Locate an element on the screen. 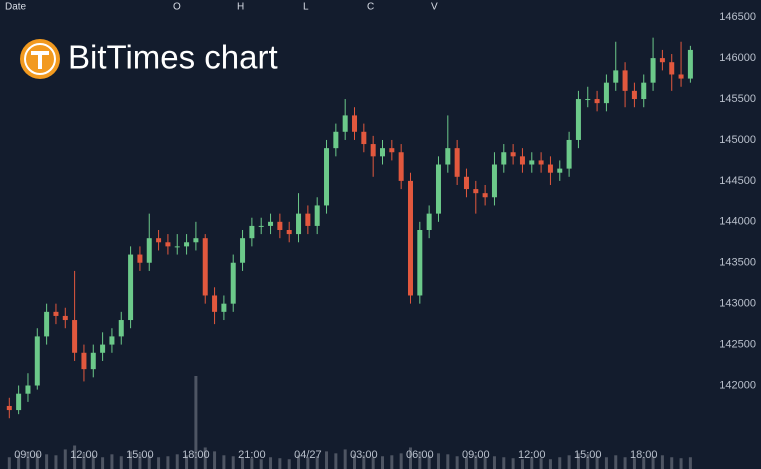  x-tick-label: 06:00 is located at coordinates (420, 455).